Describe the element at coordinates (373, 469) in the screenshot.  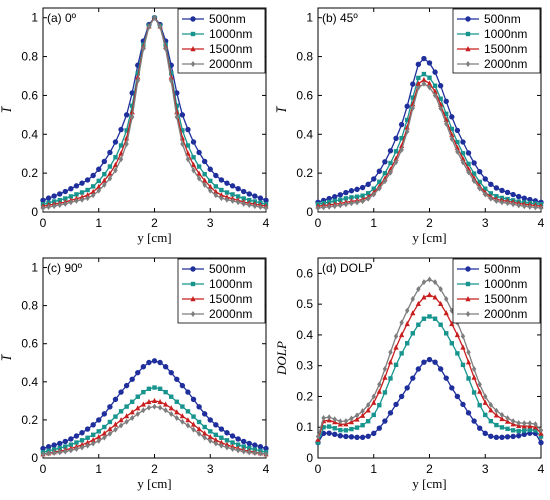
I see `x-tick-label: 1` at that location.